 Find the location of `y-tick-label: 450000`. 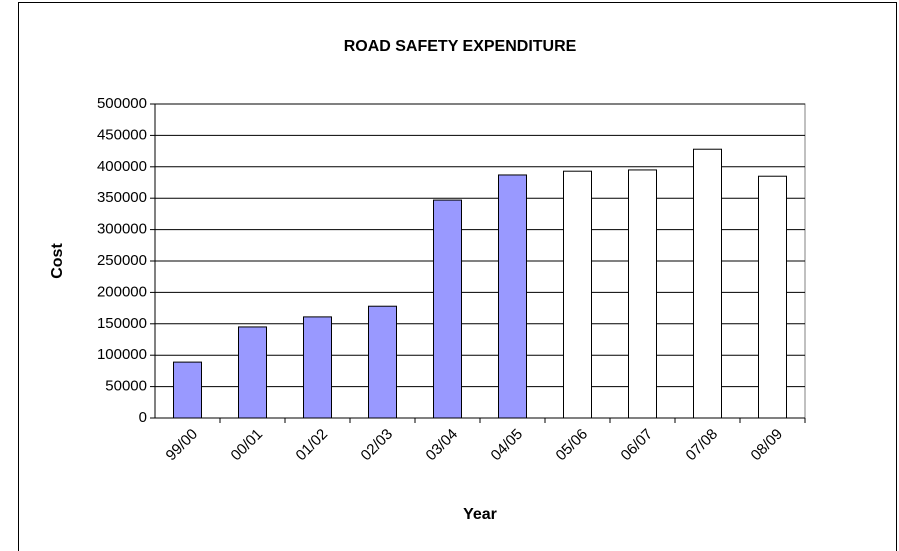

y-tick-label: 450000 is located at coordinates (122, 134).